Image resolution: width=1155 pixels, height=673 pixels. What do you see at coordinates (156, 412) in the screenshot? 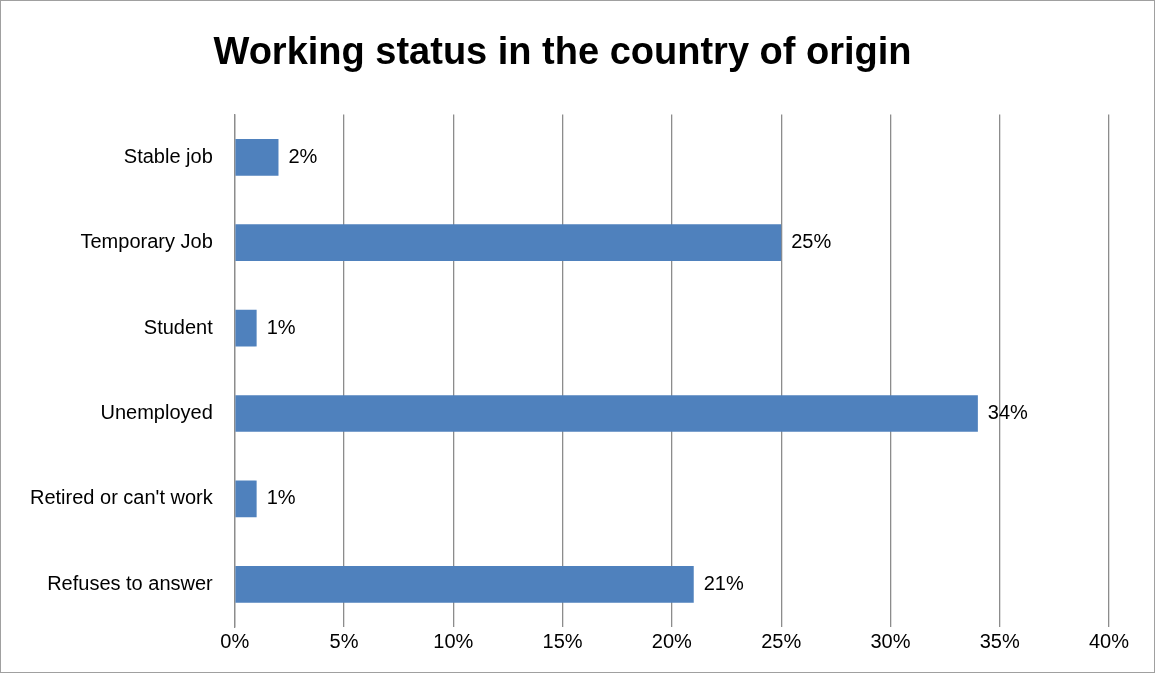
I see `y-tick-label: Unemployed` at bounding box center [156, 412].